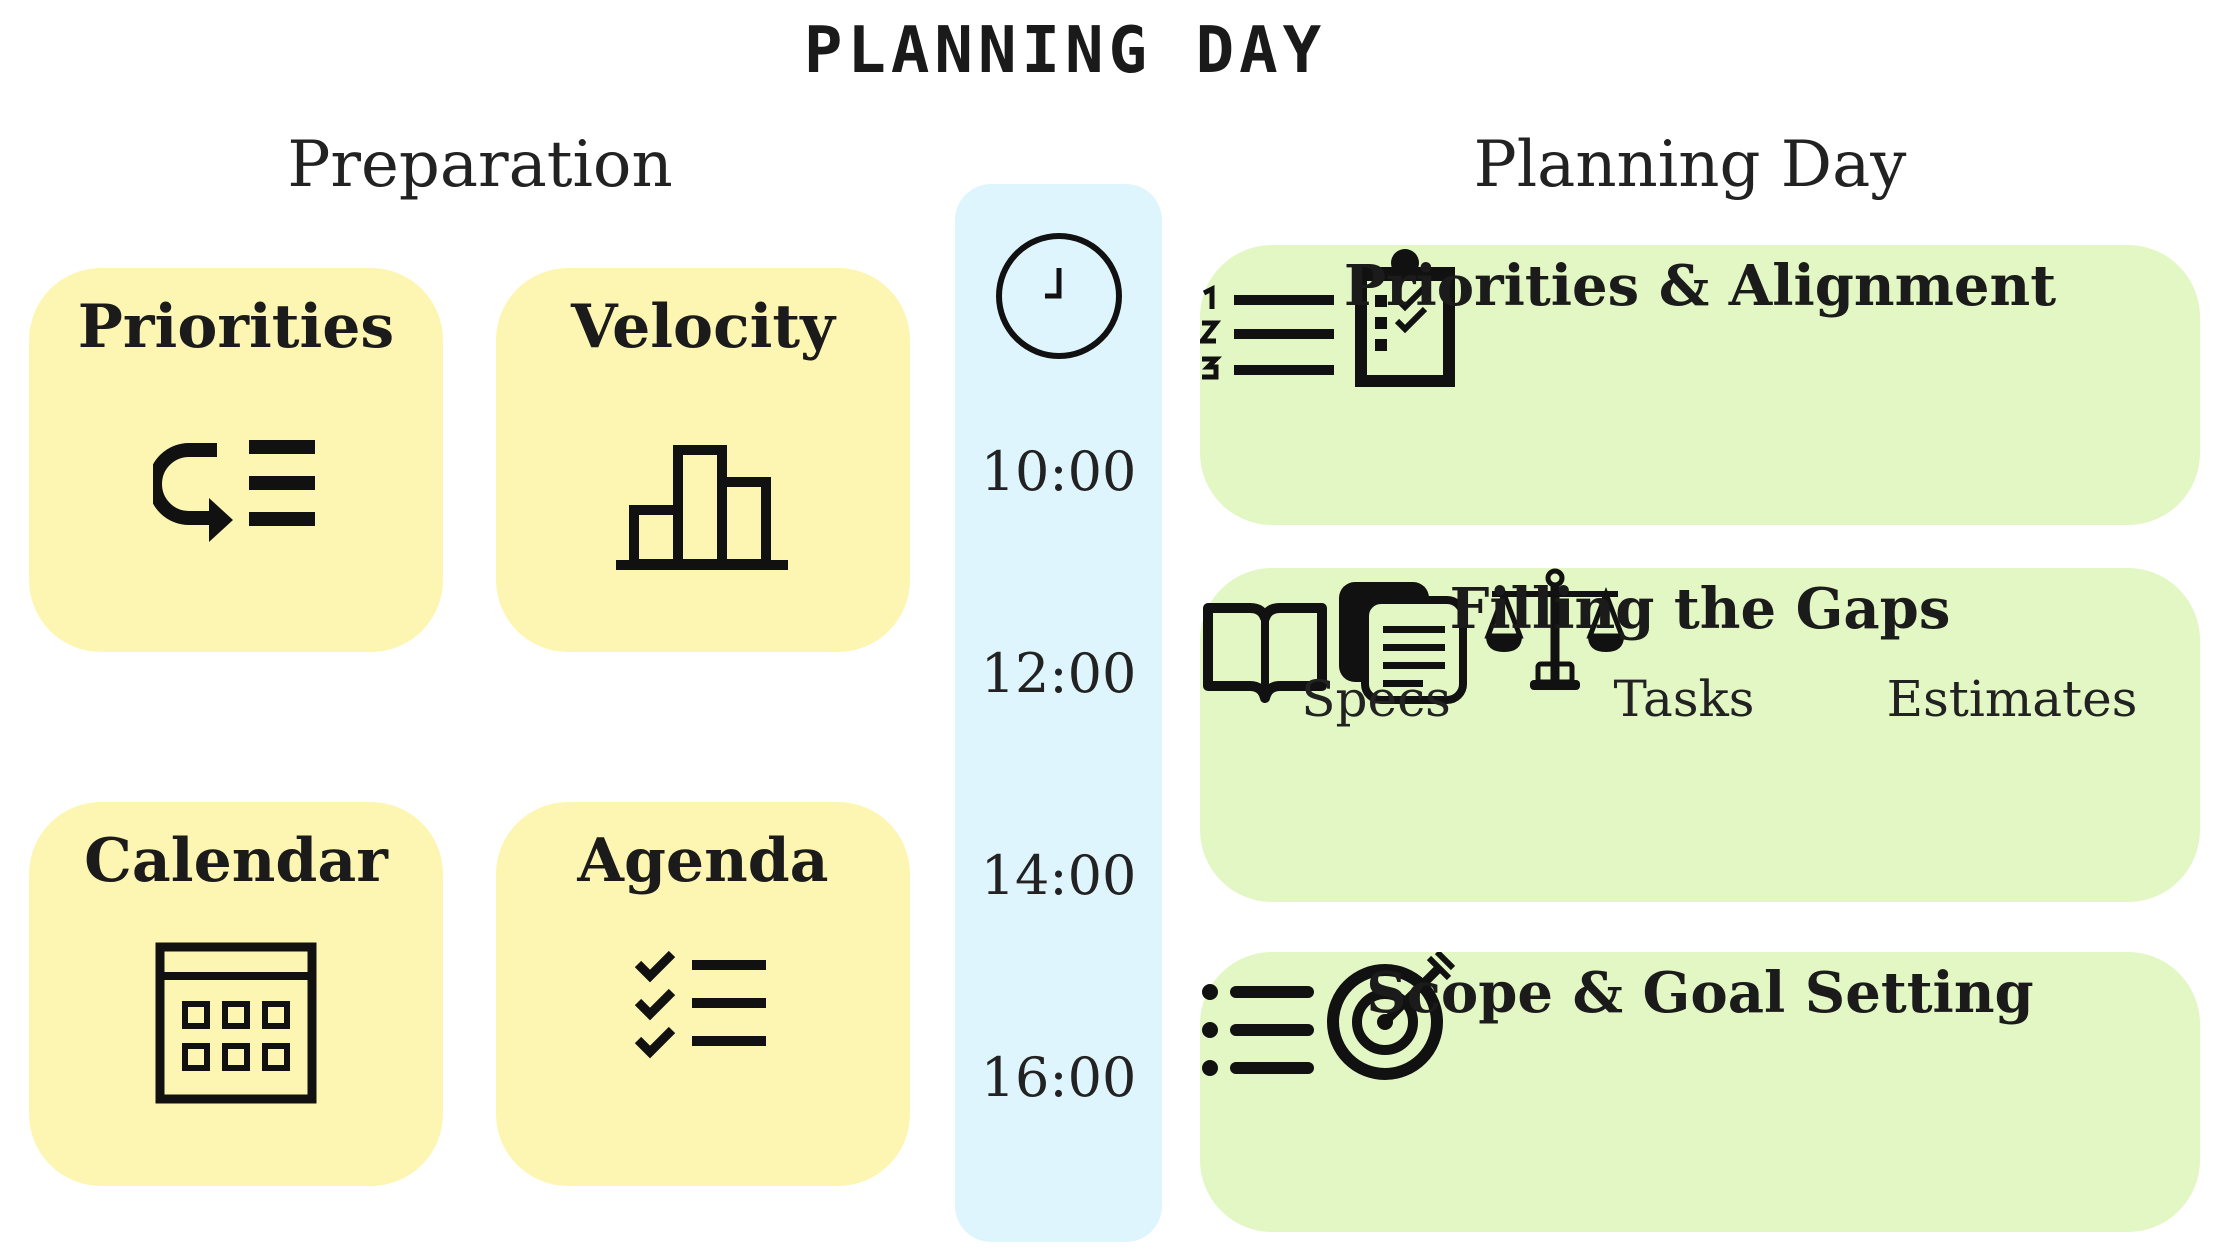 The image size is (2222, 1254). I want to click on checklist-icon, so click(700, 1004).